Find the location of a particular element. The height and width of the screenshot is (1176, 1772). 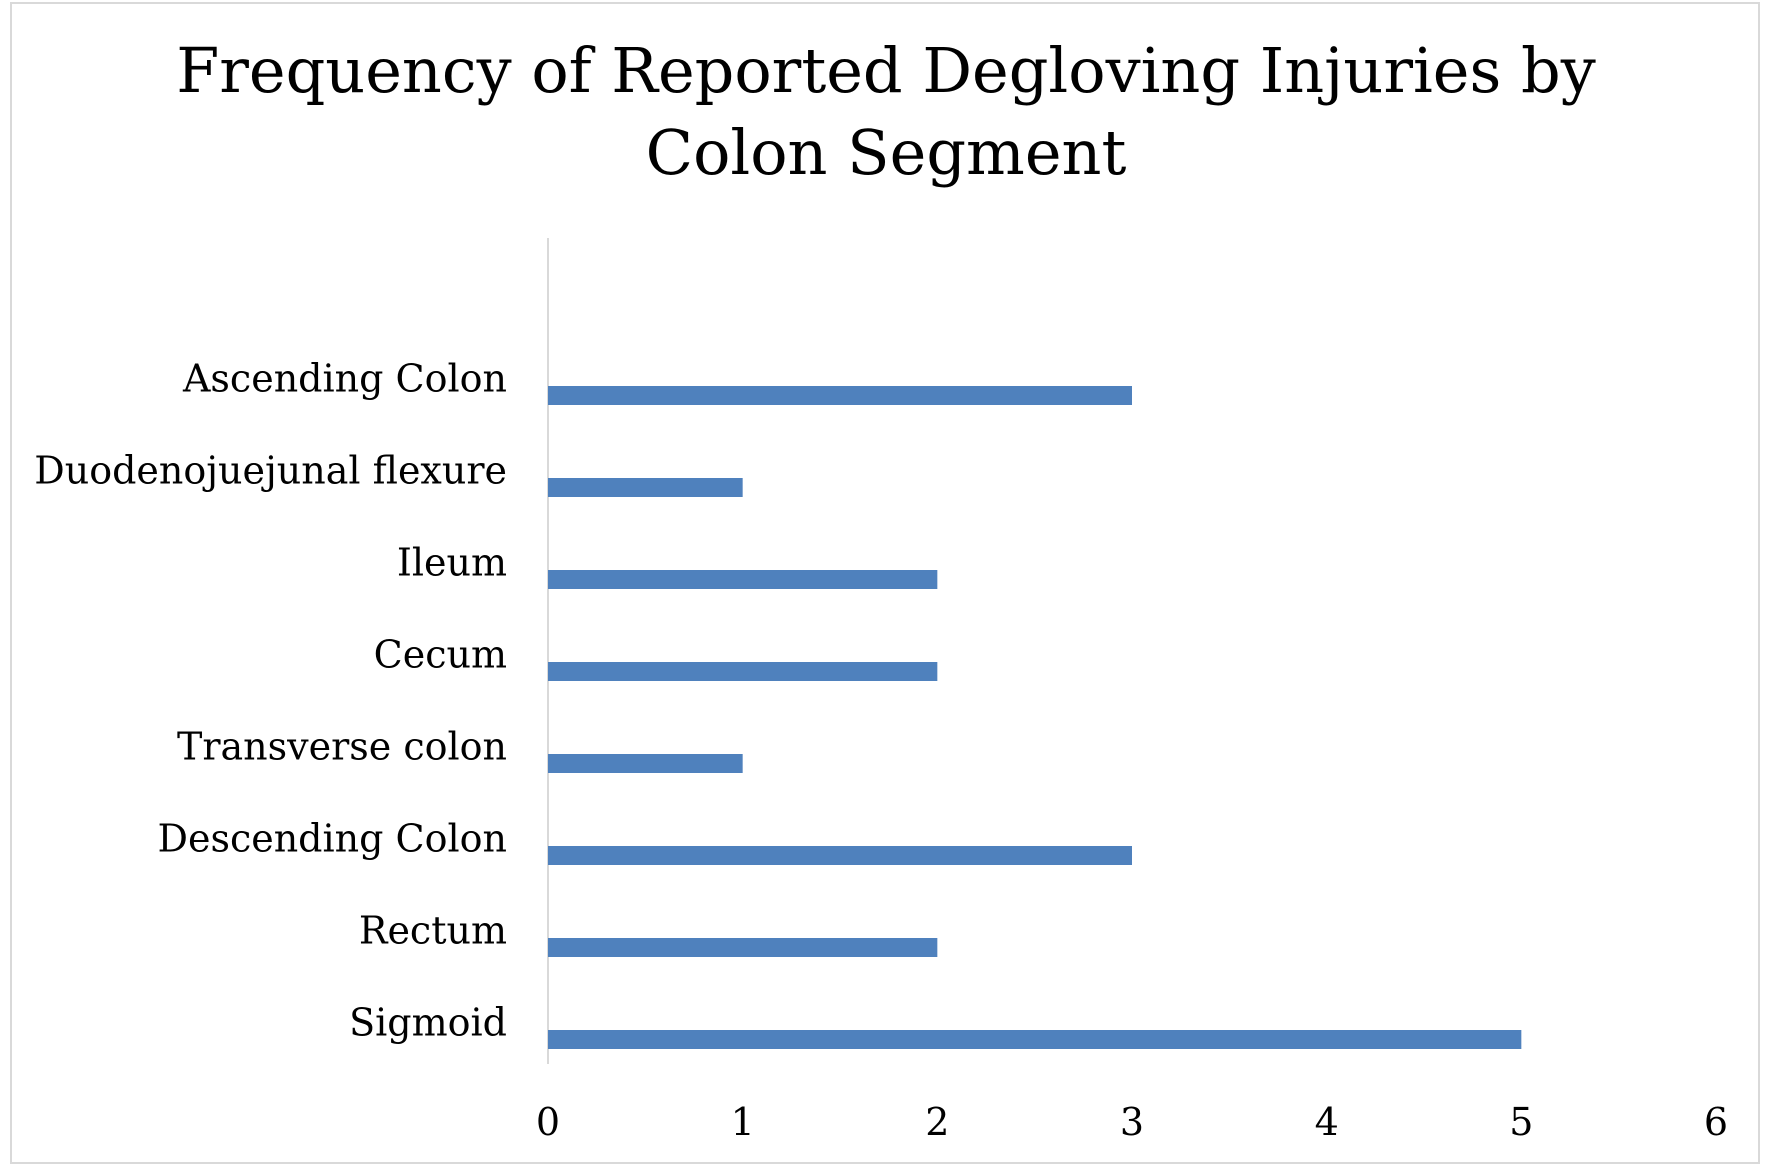

category-label: Rectum is located at coordinates (433, 931).